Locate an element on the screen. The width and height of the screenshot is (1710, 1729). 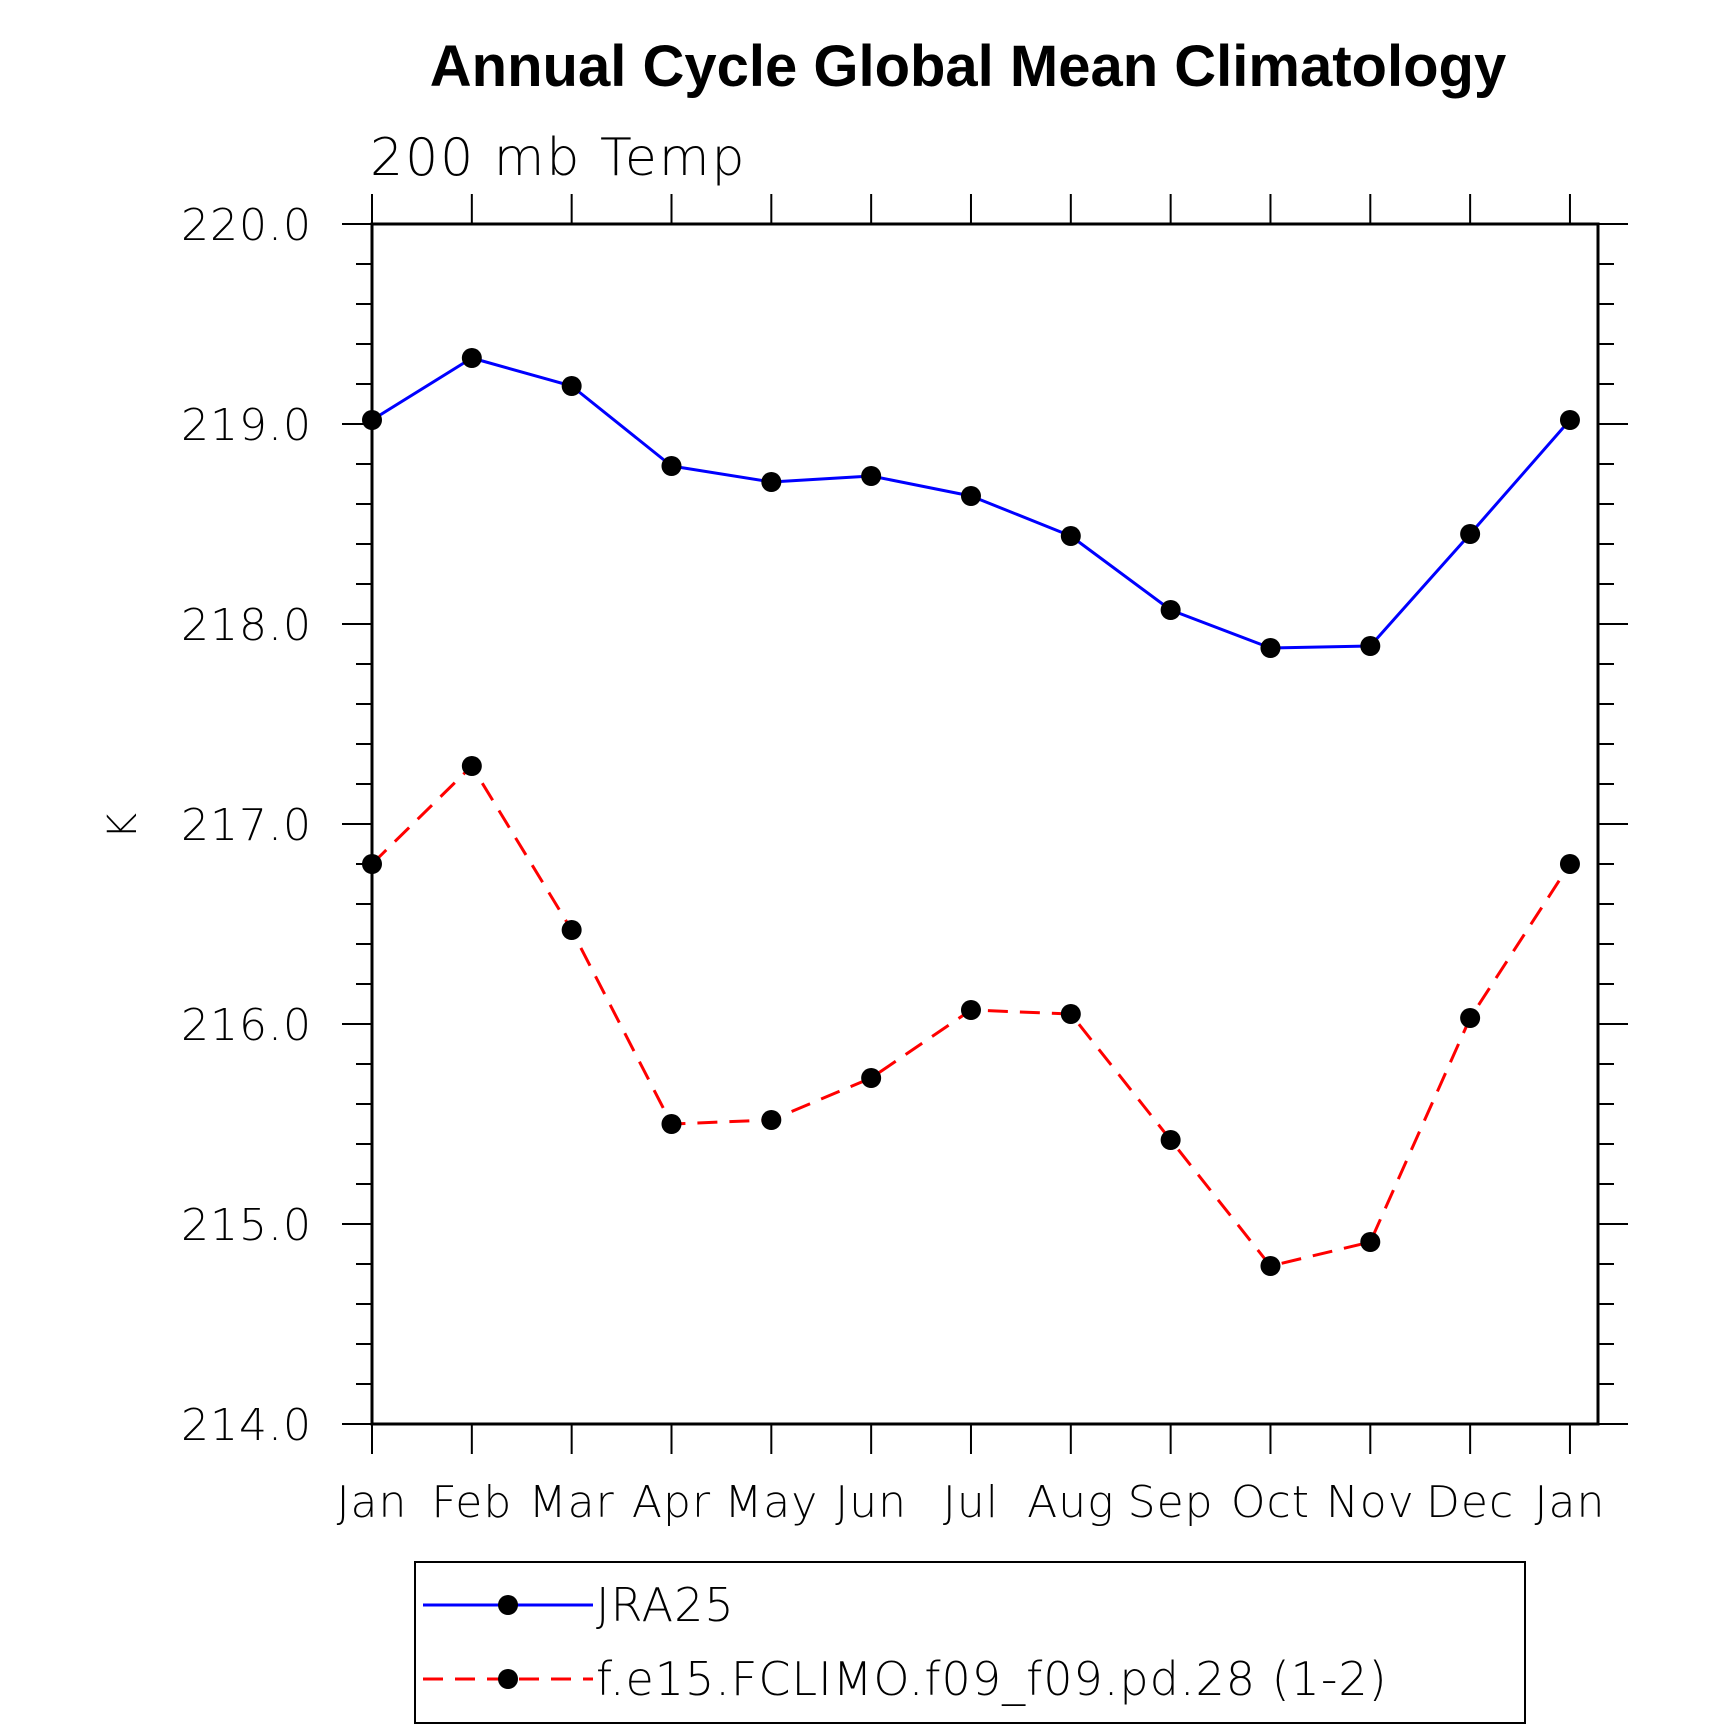
y-axis-label: K is located at coordinates (123, 826).